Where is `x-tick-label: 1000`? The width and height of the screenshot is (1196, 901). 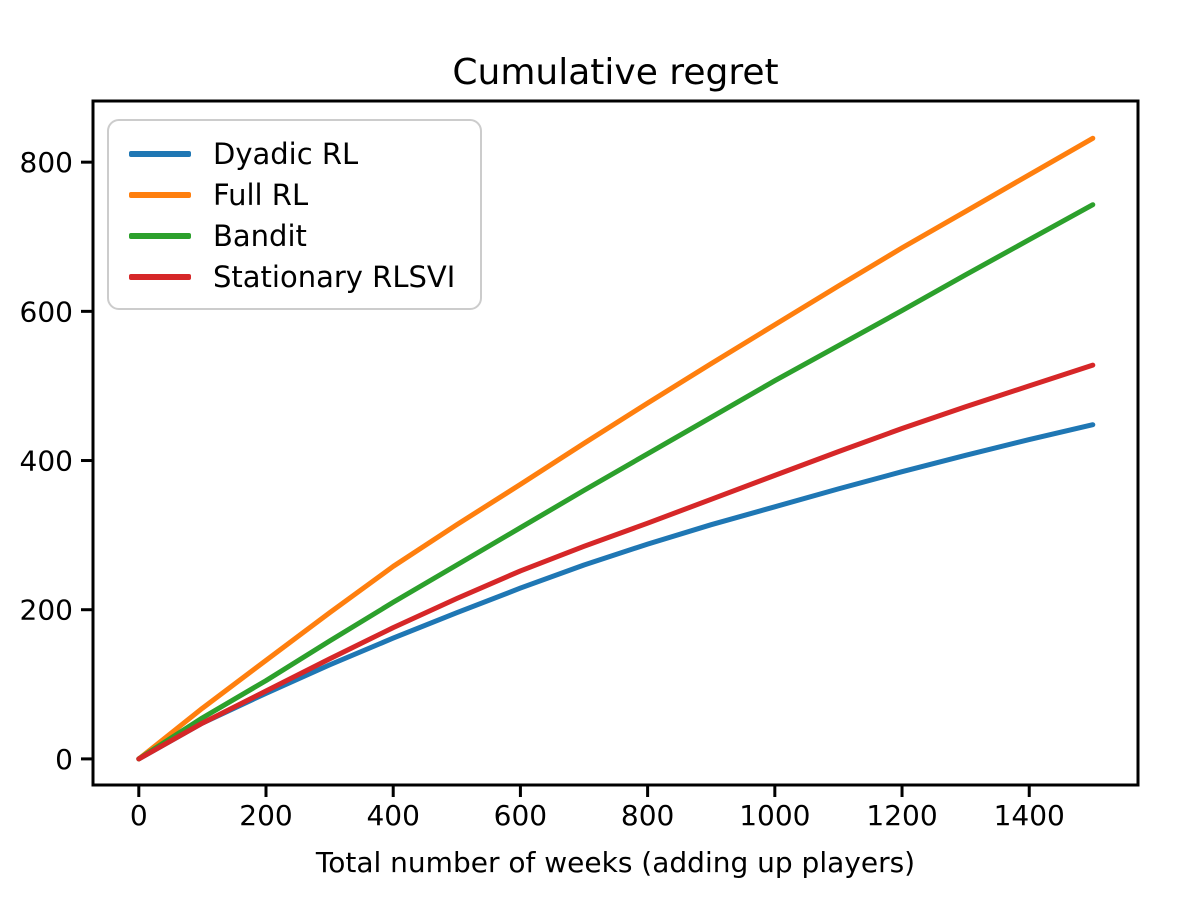
x-tick-label: 1000 is located at coordinates (774, 815).